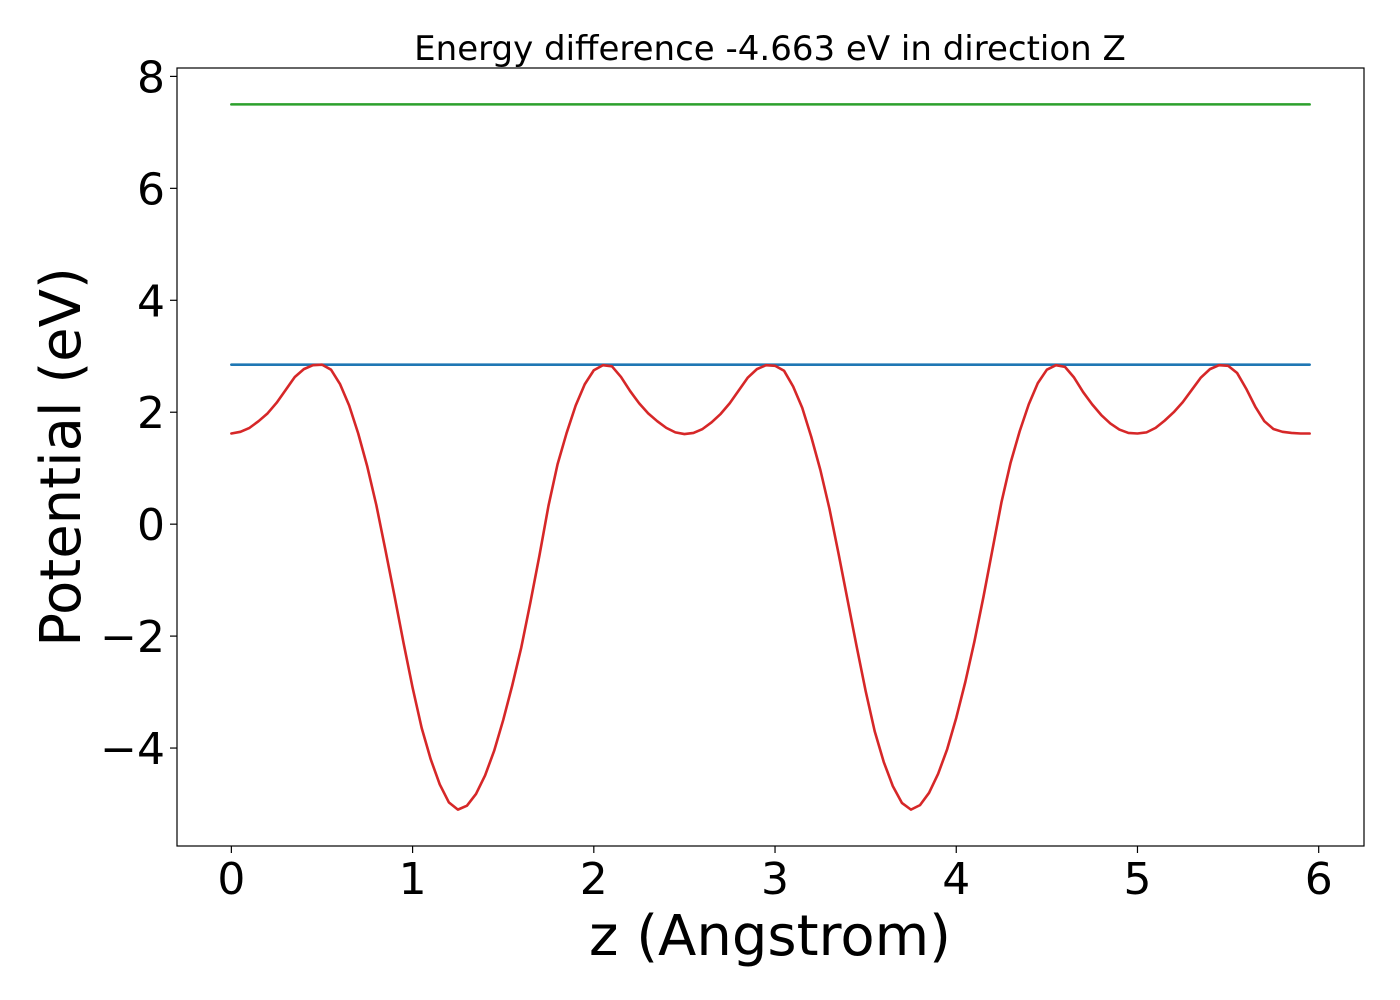 This screenshot has width=1400, height=1000. I want to click on x-tick-label: 5, so click(1137, 879).